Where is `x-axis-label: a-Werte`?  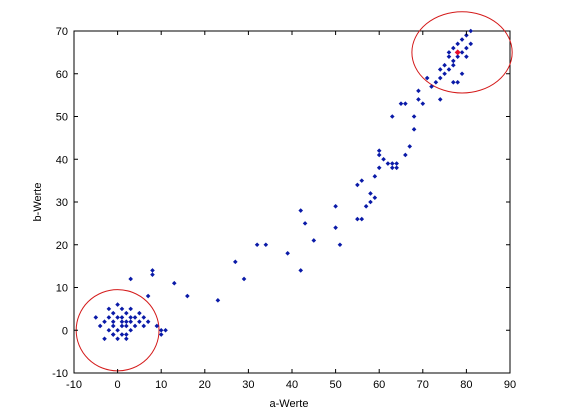 x-axis-label: a-Werte is located at coordinates (289, 404).